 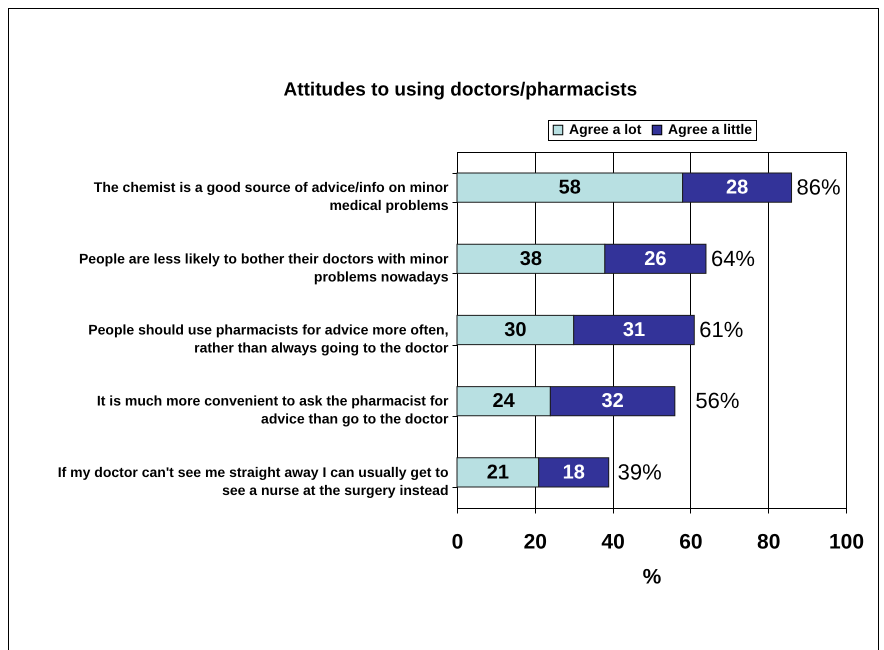 I want to click on x-tick-label: 60, so click(x=691, y=542).